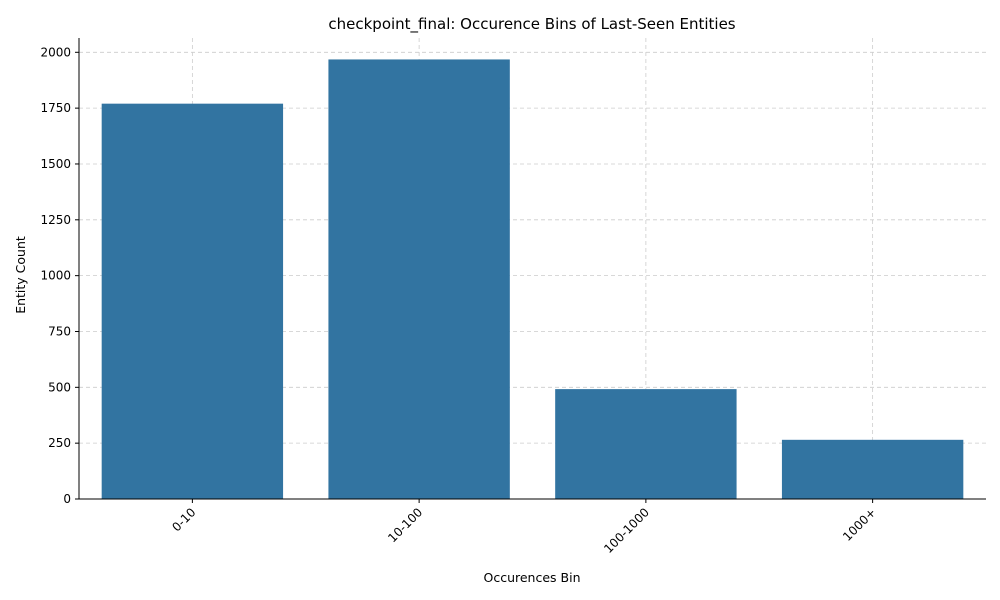 The image size is (1000, 600). What do you see at coordinates (183, 519) in the screenshot?
I see `x-tick-label: 0-10` at bounding box center [183, 519].